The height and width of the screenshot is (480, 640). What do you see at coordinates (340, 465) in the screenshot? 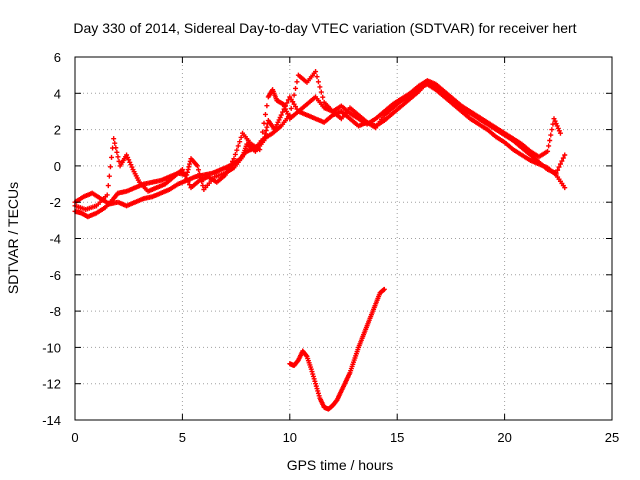
I see `x-axis-label: GPS time / hours` at bounding box center [340, 465].